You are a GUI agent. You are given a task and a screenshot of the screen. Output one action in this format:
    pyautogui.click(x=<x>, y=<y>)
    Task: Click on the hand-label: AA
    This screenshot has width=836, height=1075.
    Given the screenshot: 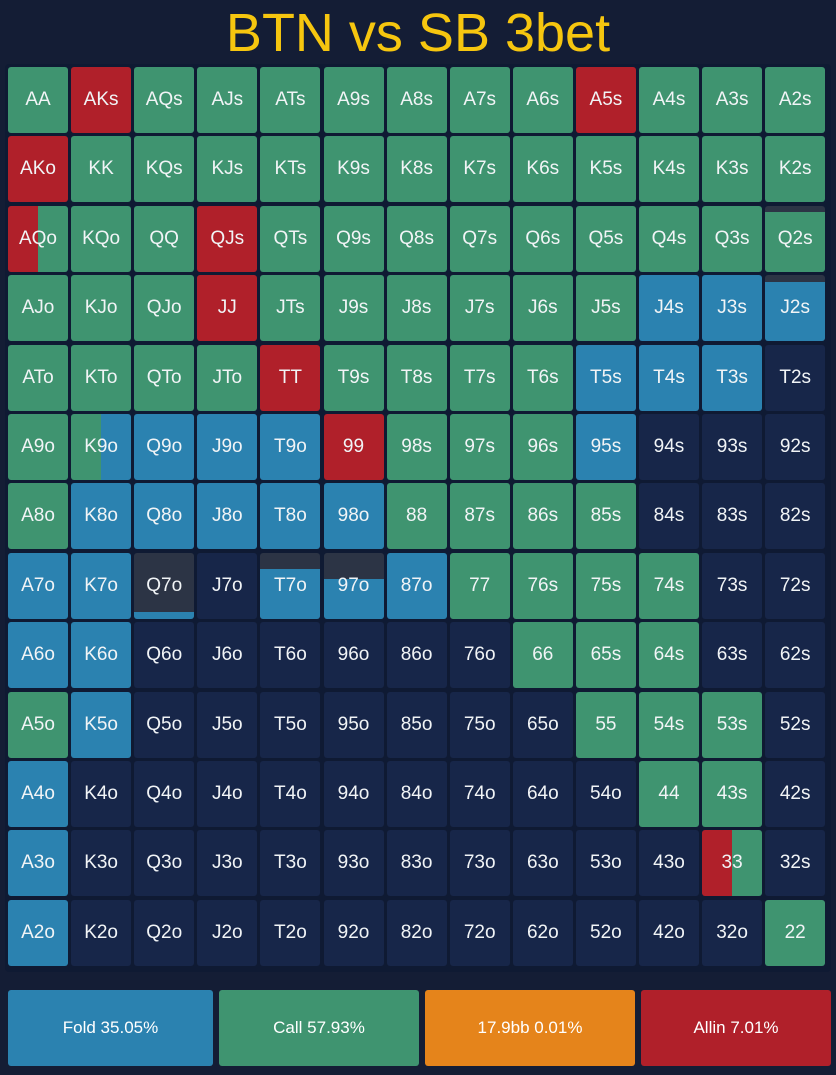 What is the action you would take?
    pyautogui.click(x=38, y=99)
    